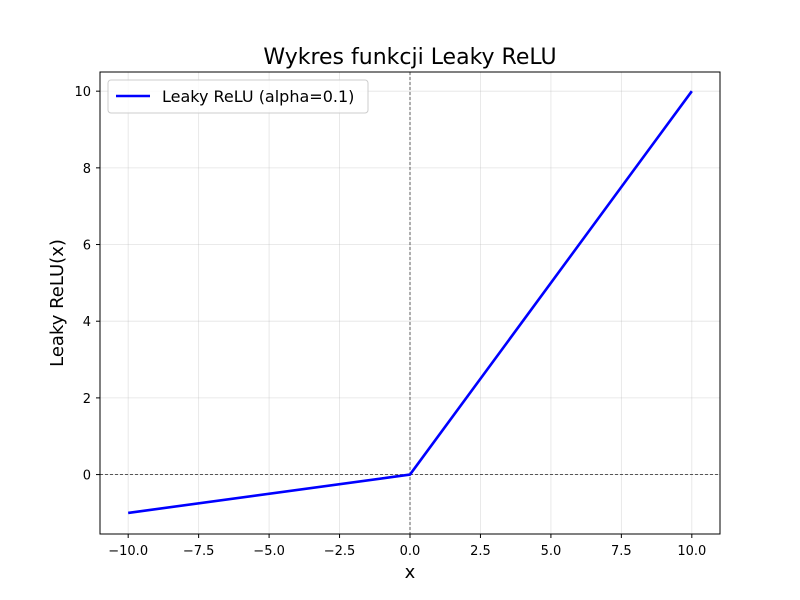  What do you see at coordinates (410, 572) in the screenshot?
I see `x-axis-title: x` at bounding box center [410, 572].